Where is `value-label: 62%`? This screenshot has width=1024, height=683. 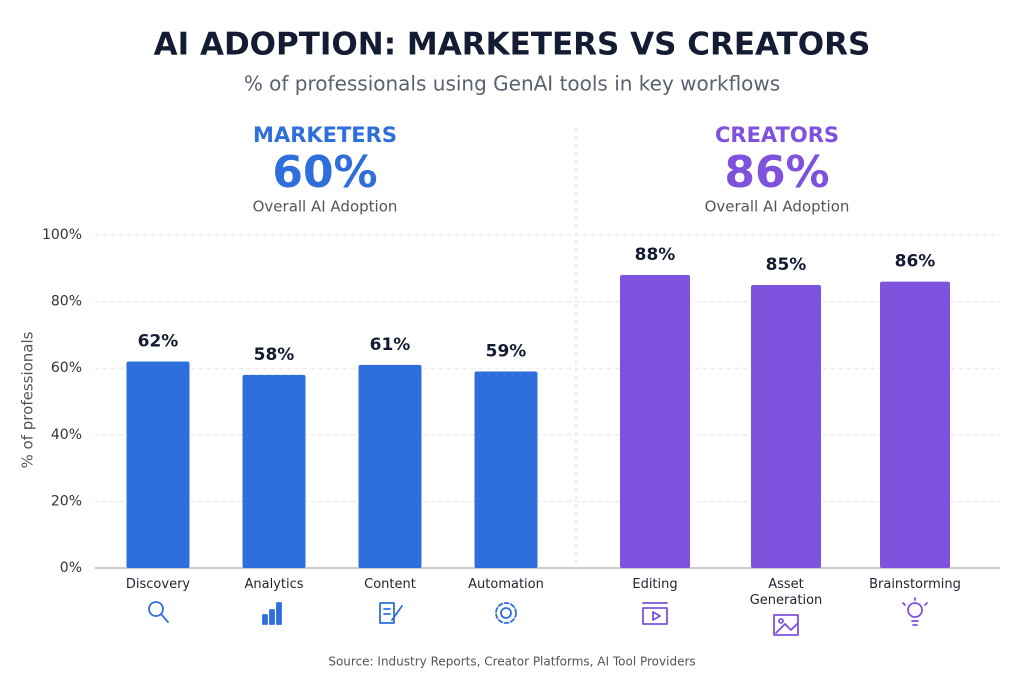 value-label: 62% is located at coordinates (158, 342).